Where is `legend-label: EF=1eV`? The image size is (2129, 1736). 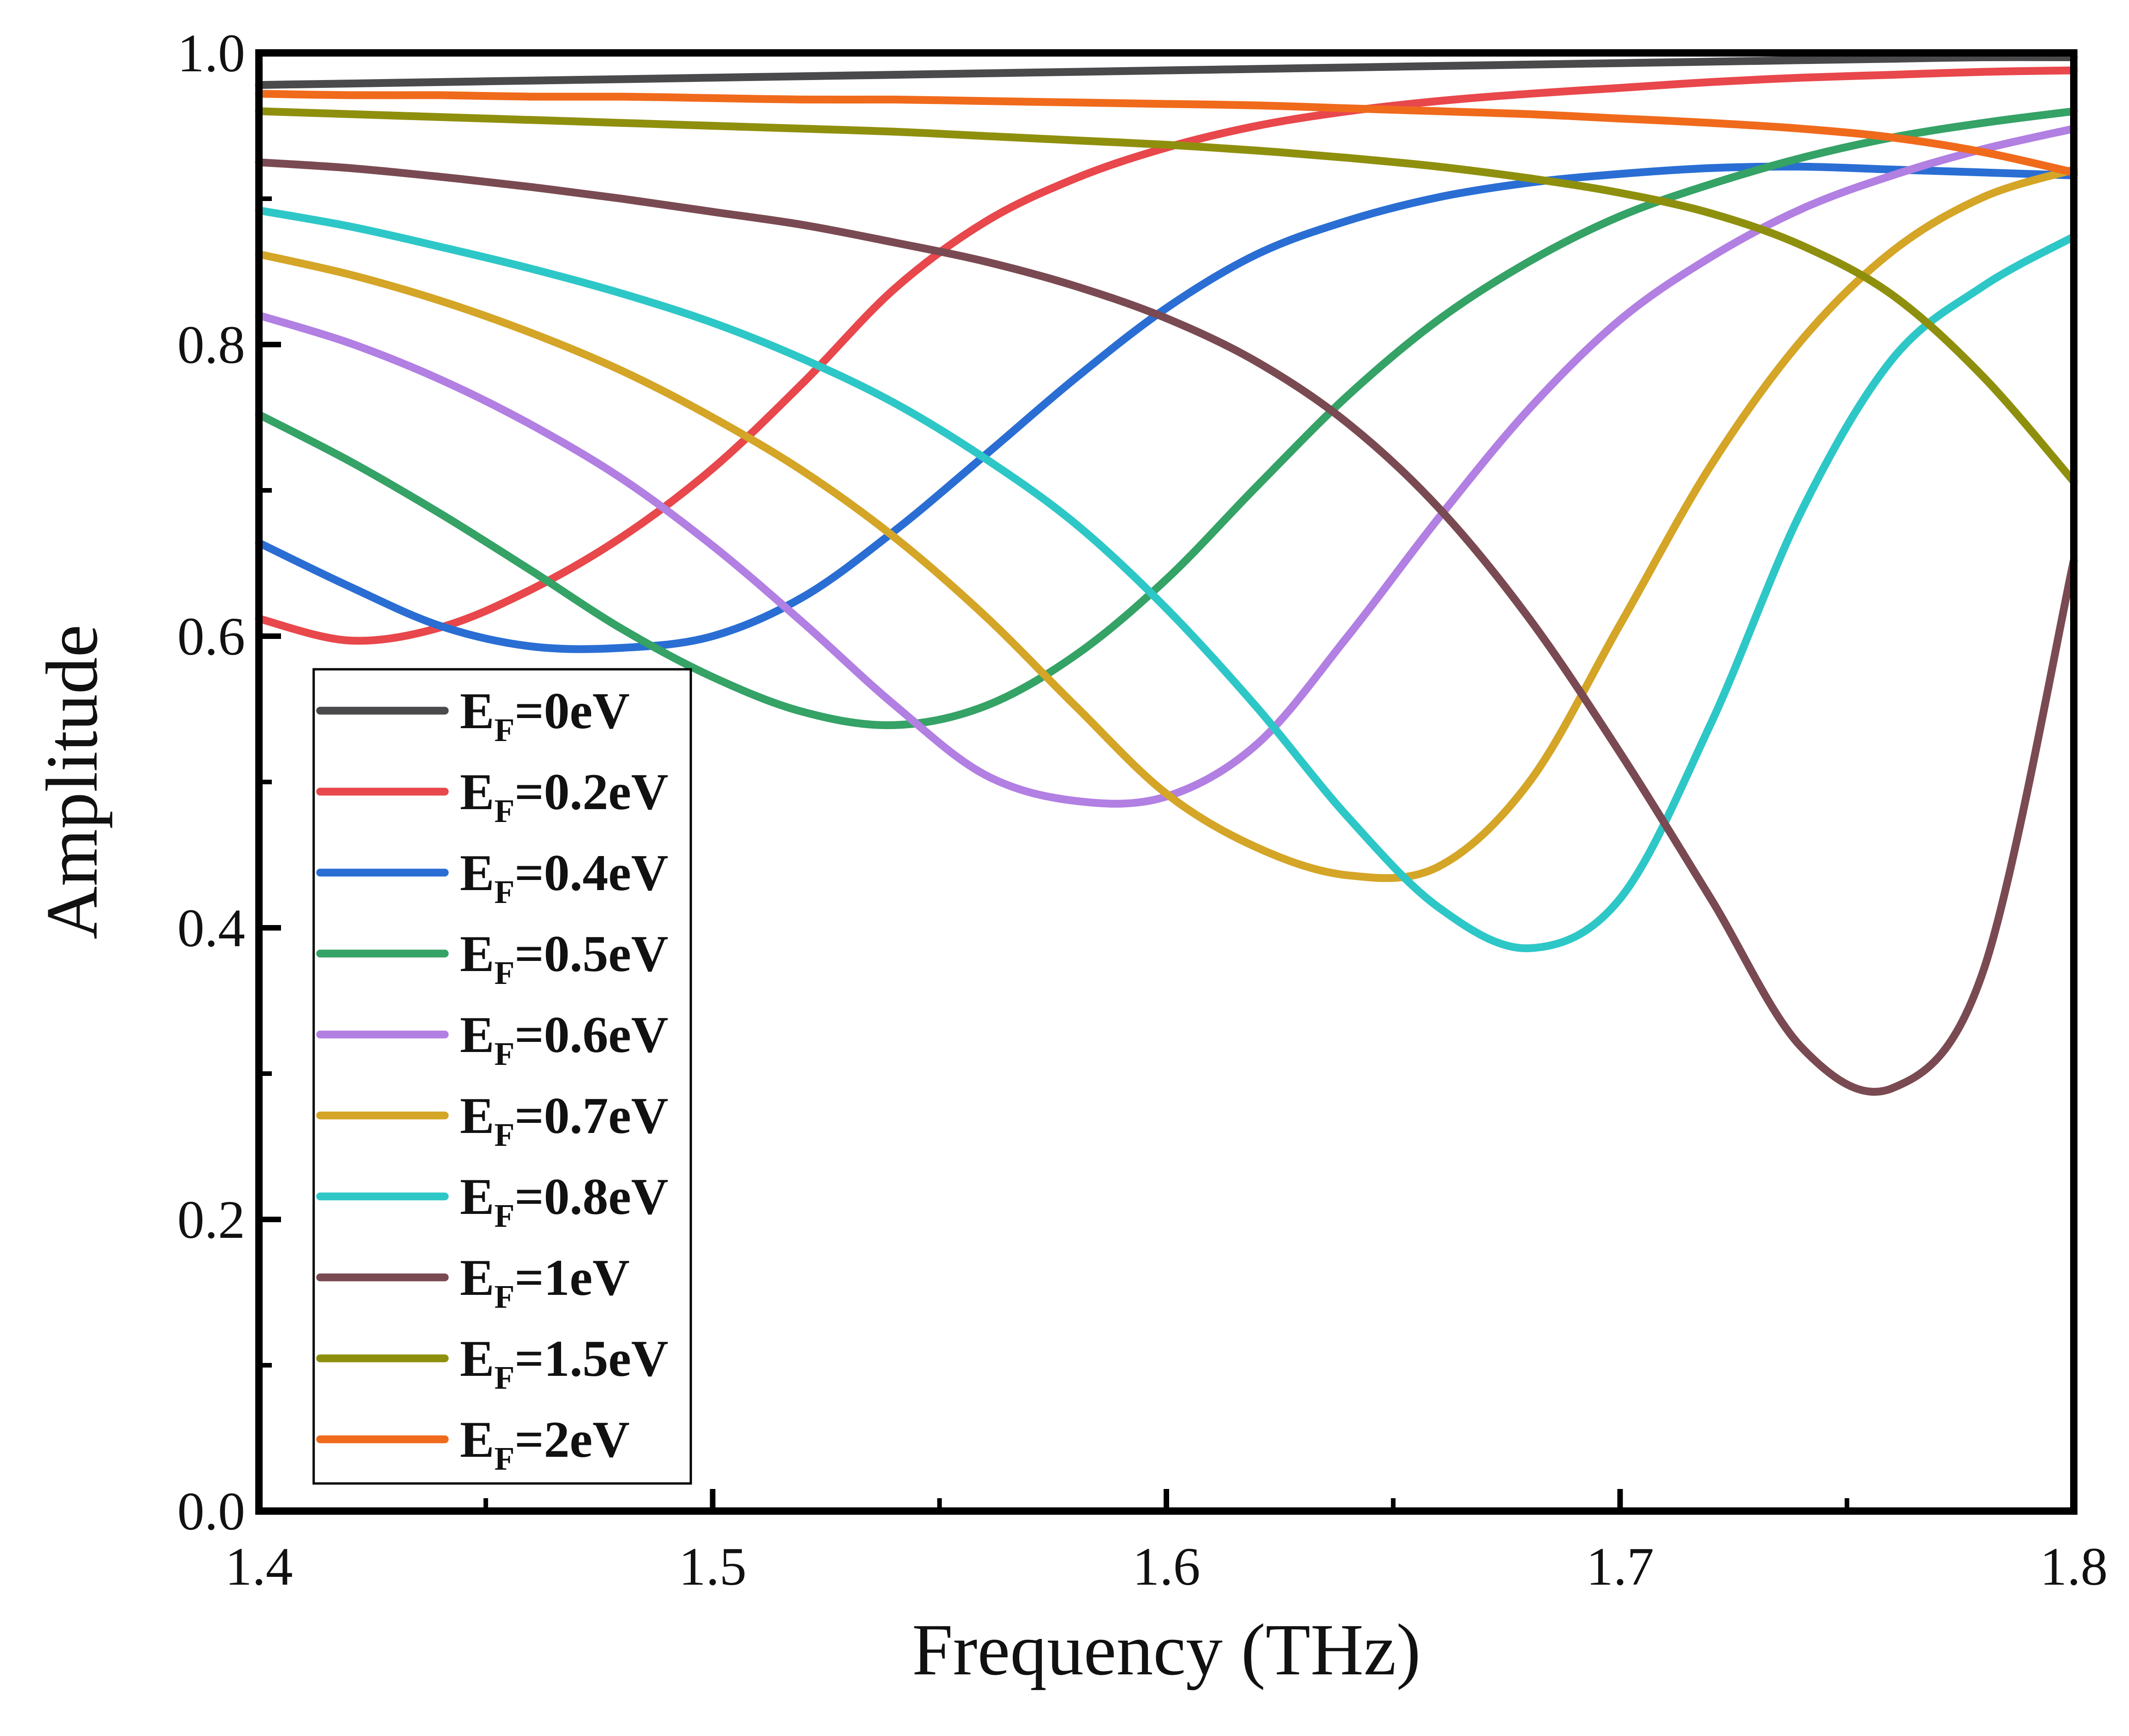 legend-label: EF=1eV is located at coordinates (545, 1282).